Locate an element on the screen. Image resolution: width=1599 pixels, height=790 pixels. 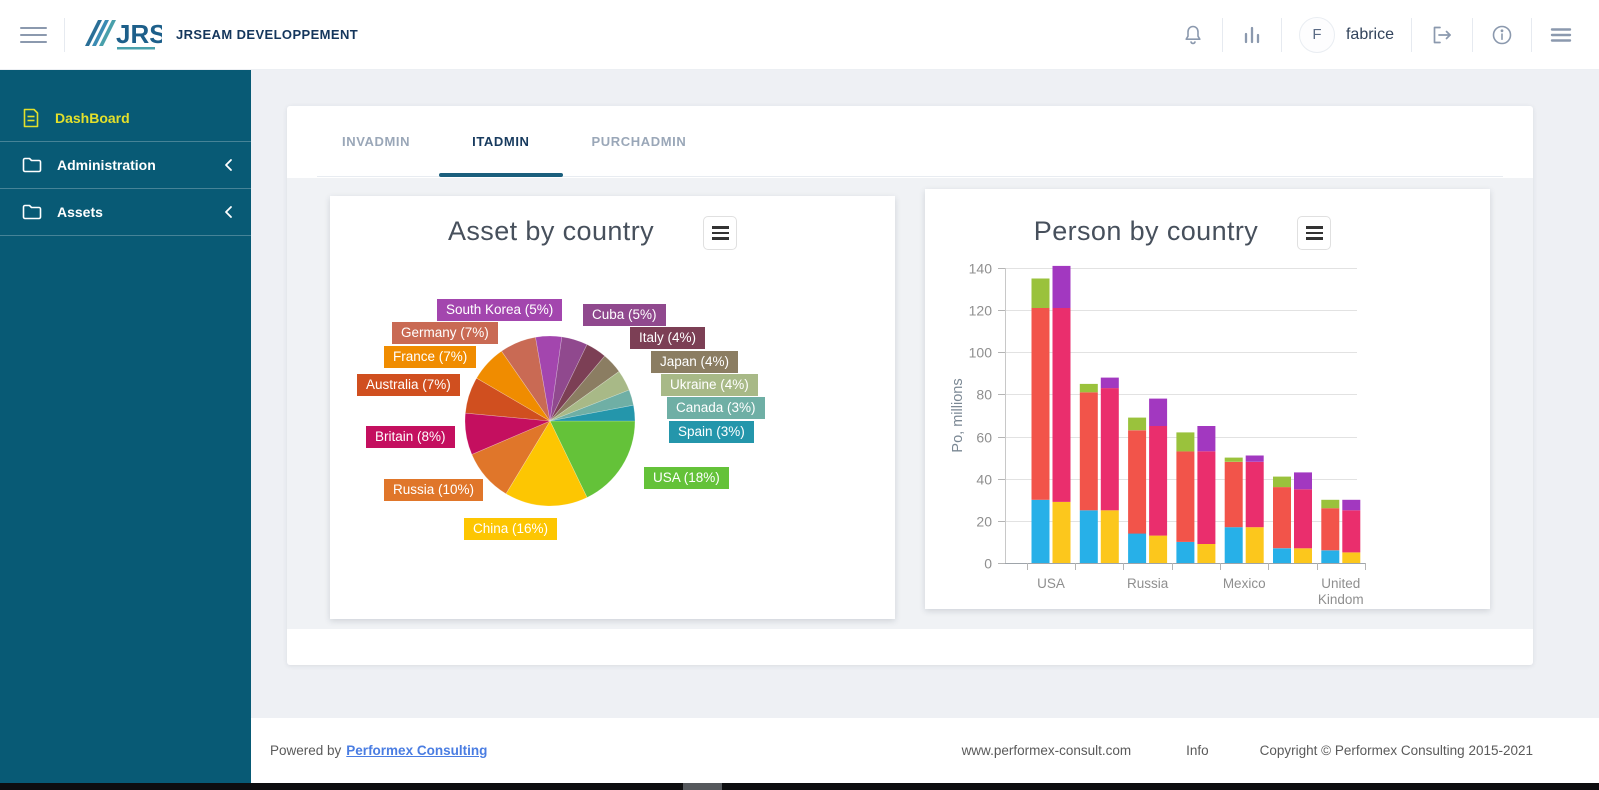
pie-slice-ukraine is located at coordinates (589, 396).